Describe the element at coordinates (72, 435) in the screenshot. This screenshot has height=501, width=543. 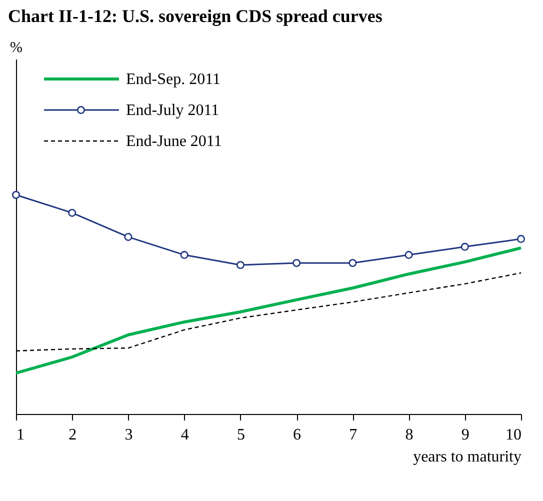
I see `x-tick-label: 2` at that location.